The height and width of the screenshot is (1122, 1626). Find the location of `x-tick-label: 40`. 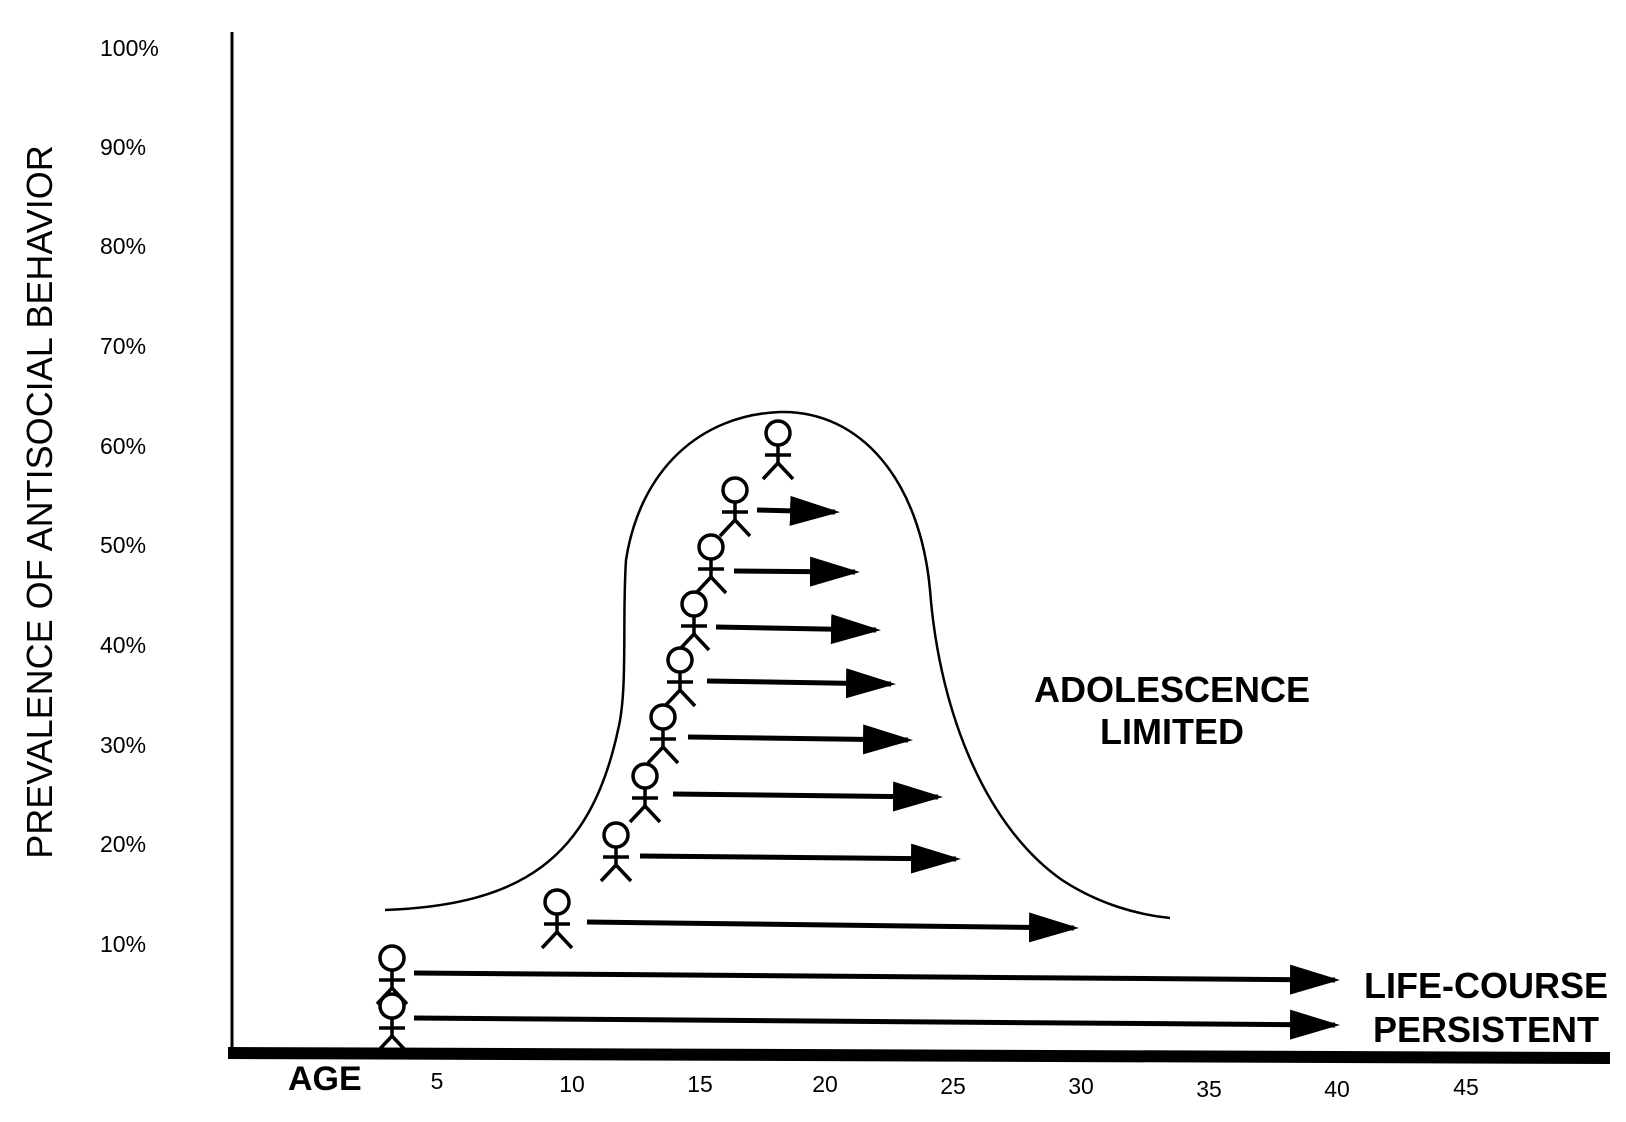

x-tick-label: 40 is located at coordinates (1337, 1089).